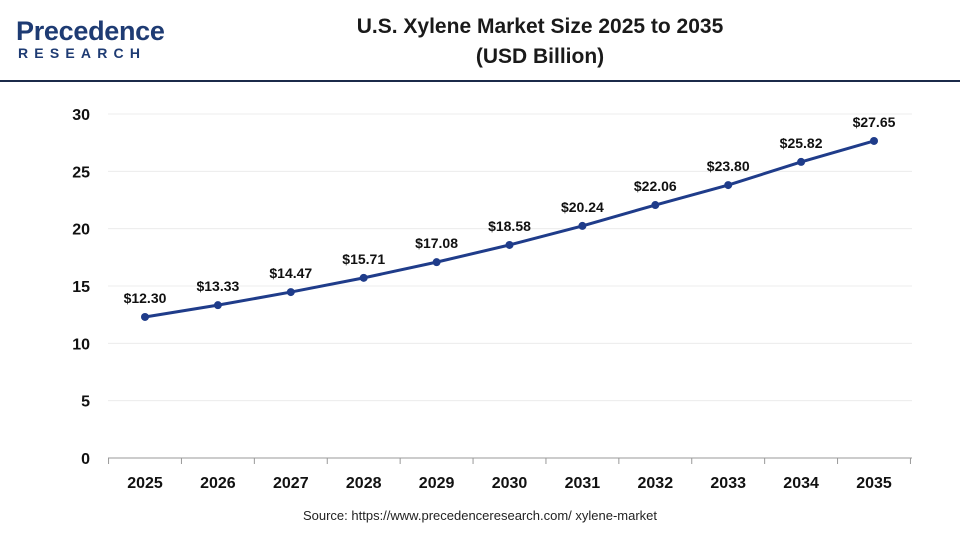  Describe the element at coordinates (217, 286) in the screenshot. I see `data-label-2026: $13.33` at that location.